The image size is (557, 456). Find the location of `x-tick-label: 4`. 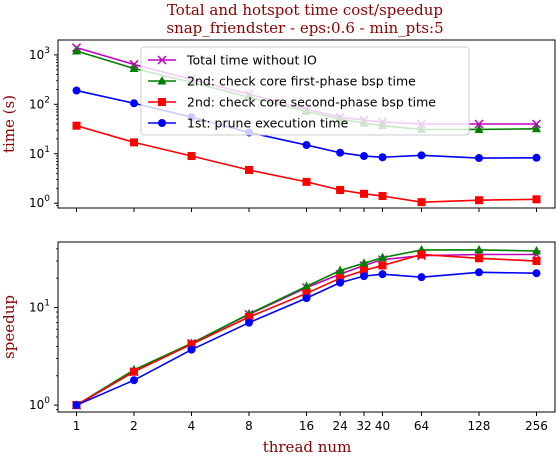

x-tick-label: 4 is located at coordinates (192, 426).